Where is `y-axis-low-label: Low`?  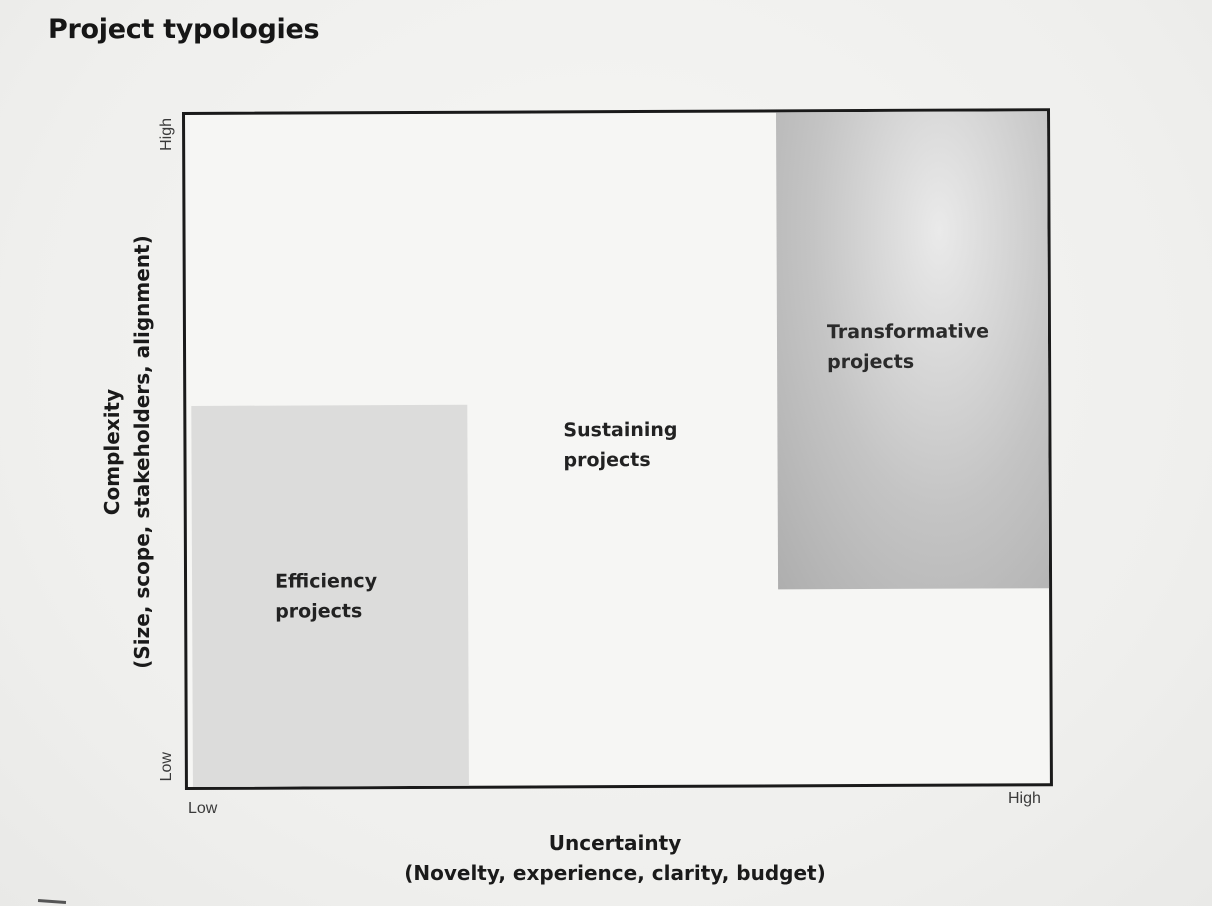 y-axis-low-label: Low is located at coordinates (166, 767).